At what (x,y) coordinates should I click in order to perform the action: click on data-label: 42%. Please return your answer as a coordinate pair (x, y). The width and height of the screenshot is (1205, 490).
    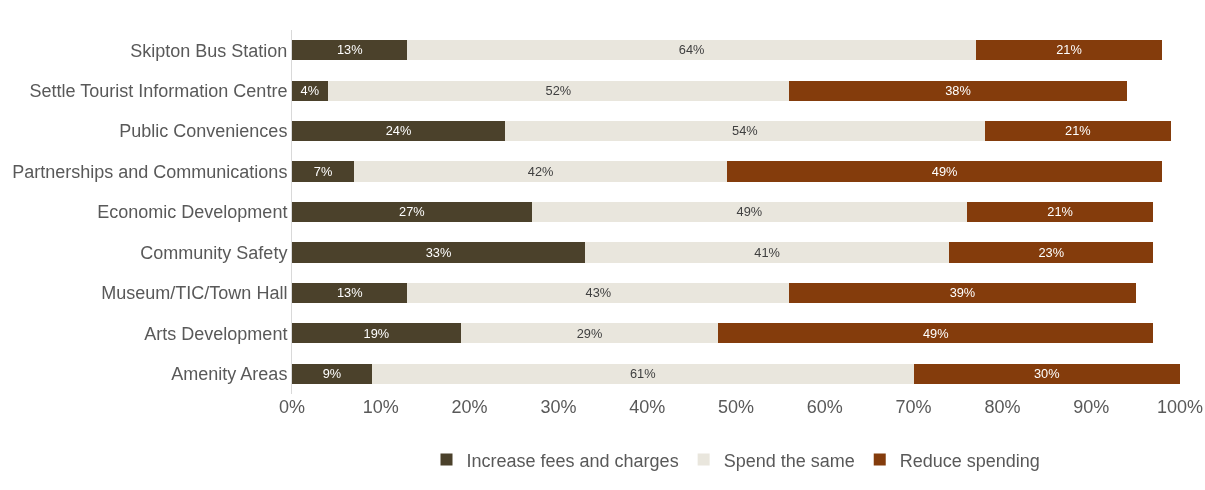
    Looking at the image, I should click on (540, 171).